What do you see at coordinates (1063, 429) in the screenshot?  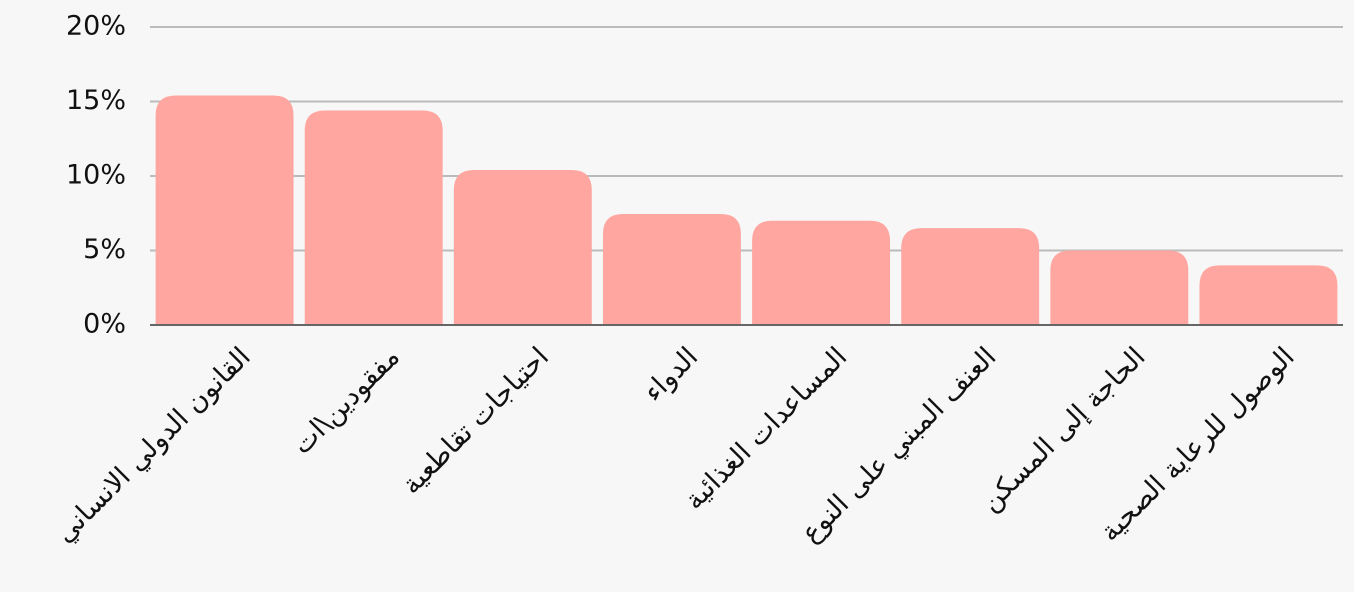 I see `x-tick-label: الحاجة إلى المسكن` at bounding box center [1063, 429].